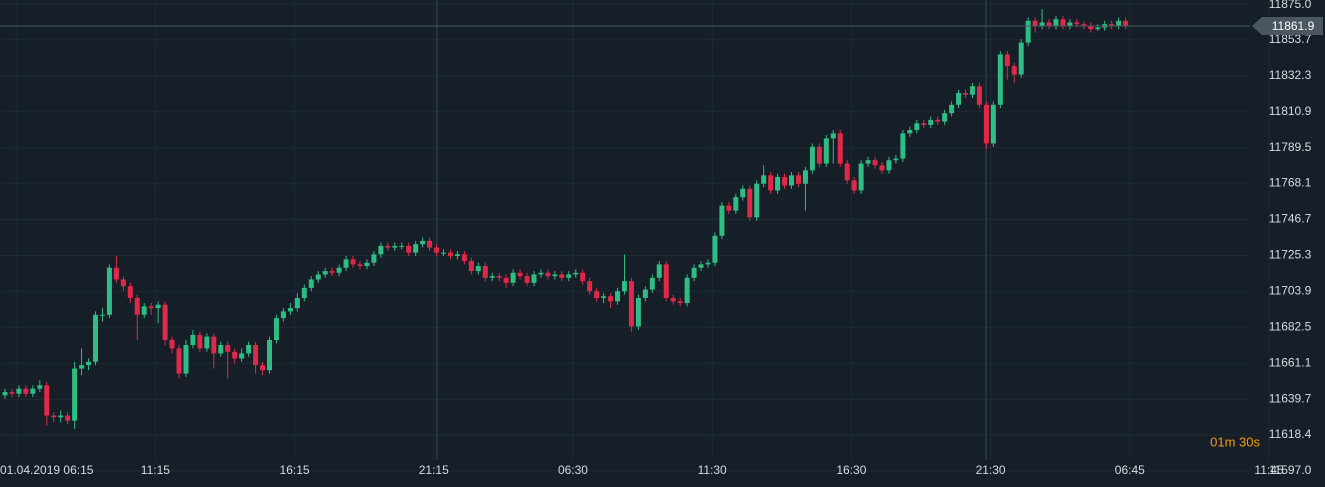 This screenshot has width=1325, height=487. I want to click on y-tick-label: 11746.7, so click(1290, 219).